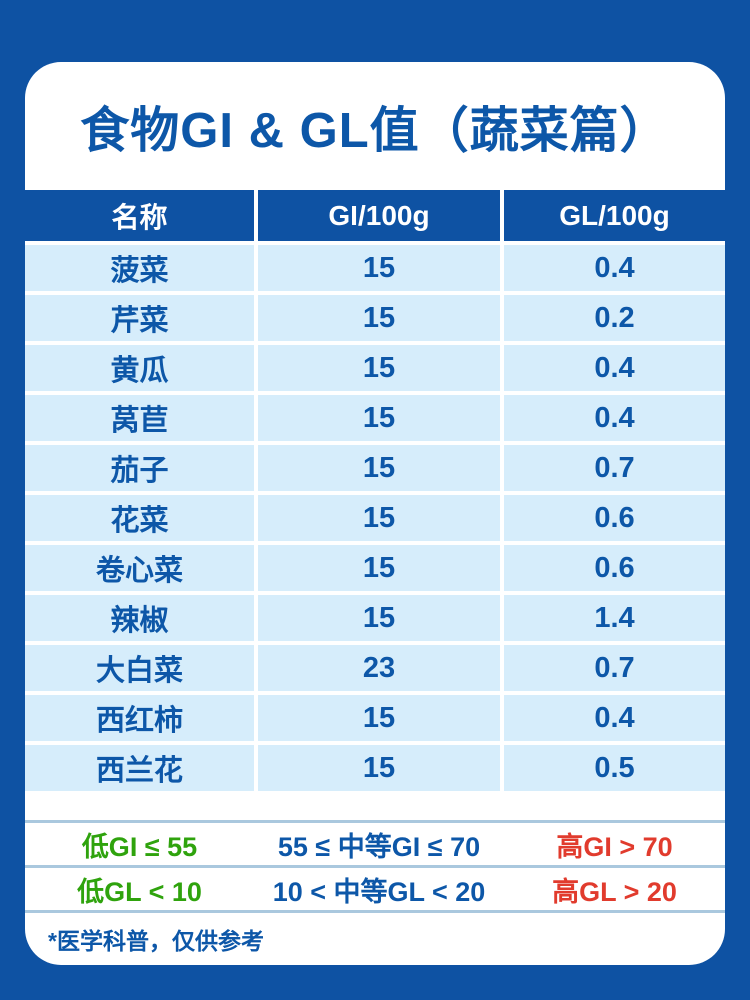 This screenshot has width=750, height=1000. What do you see at coordinates (375, 821) in the screenshot?
I see `legend-divider-top` at bounding box center [375, 821].